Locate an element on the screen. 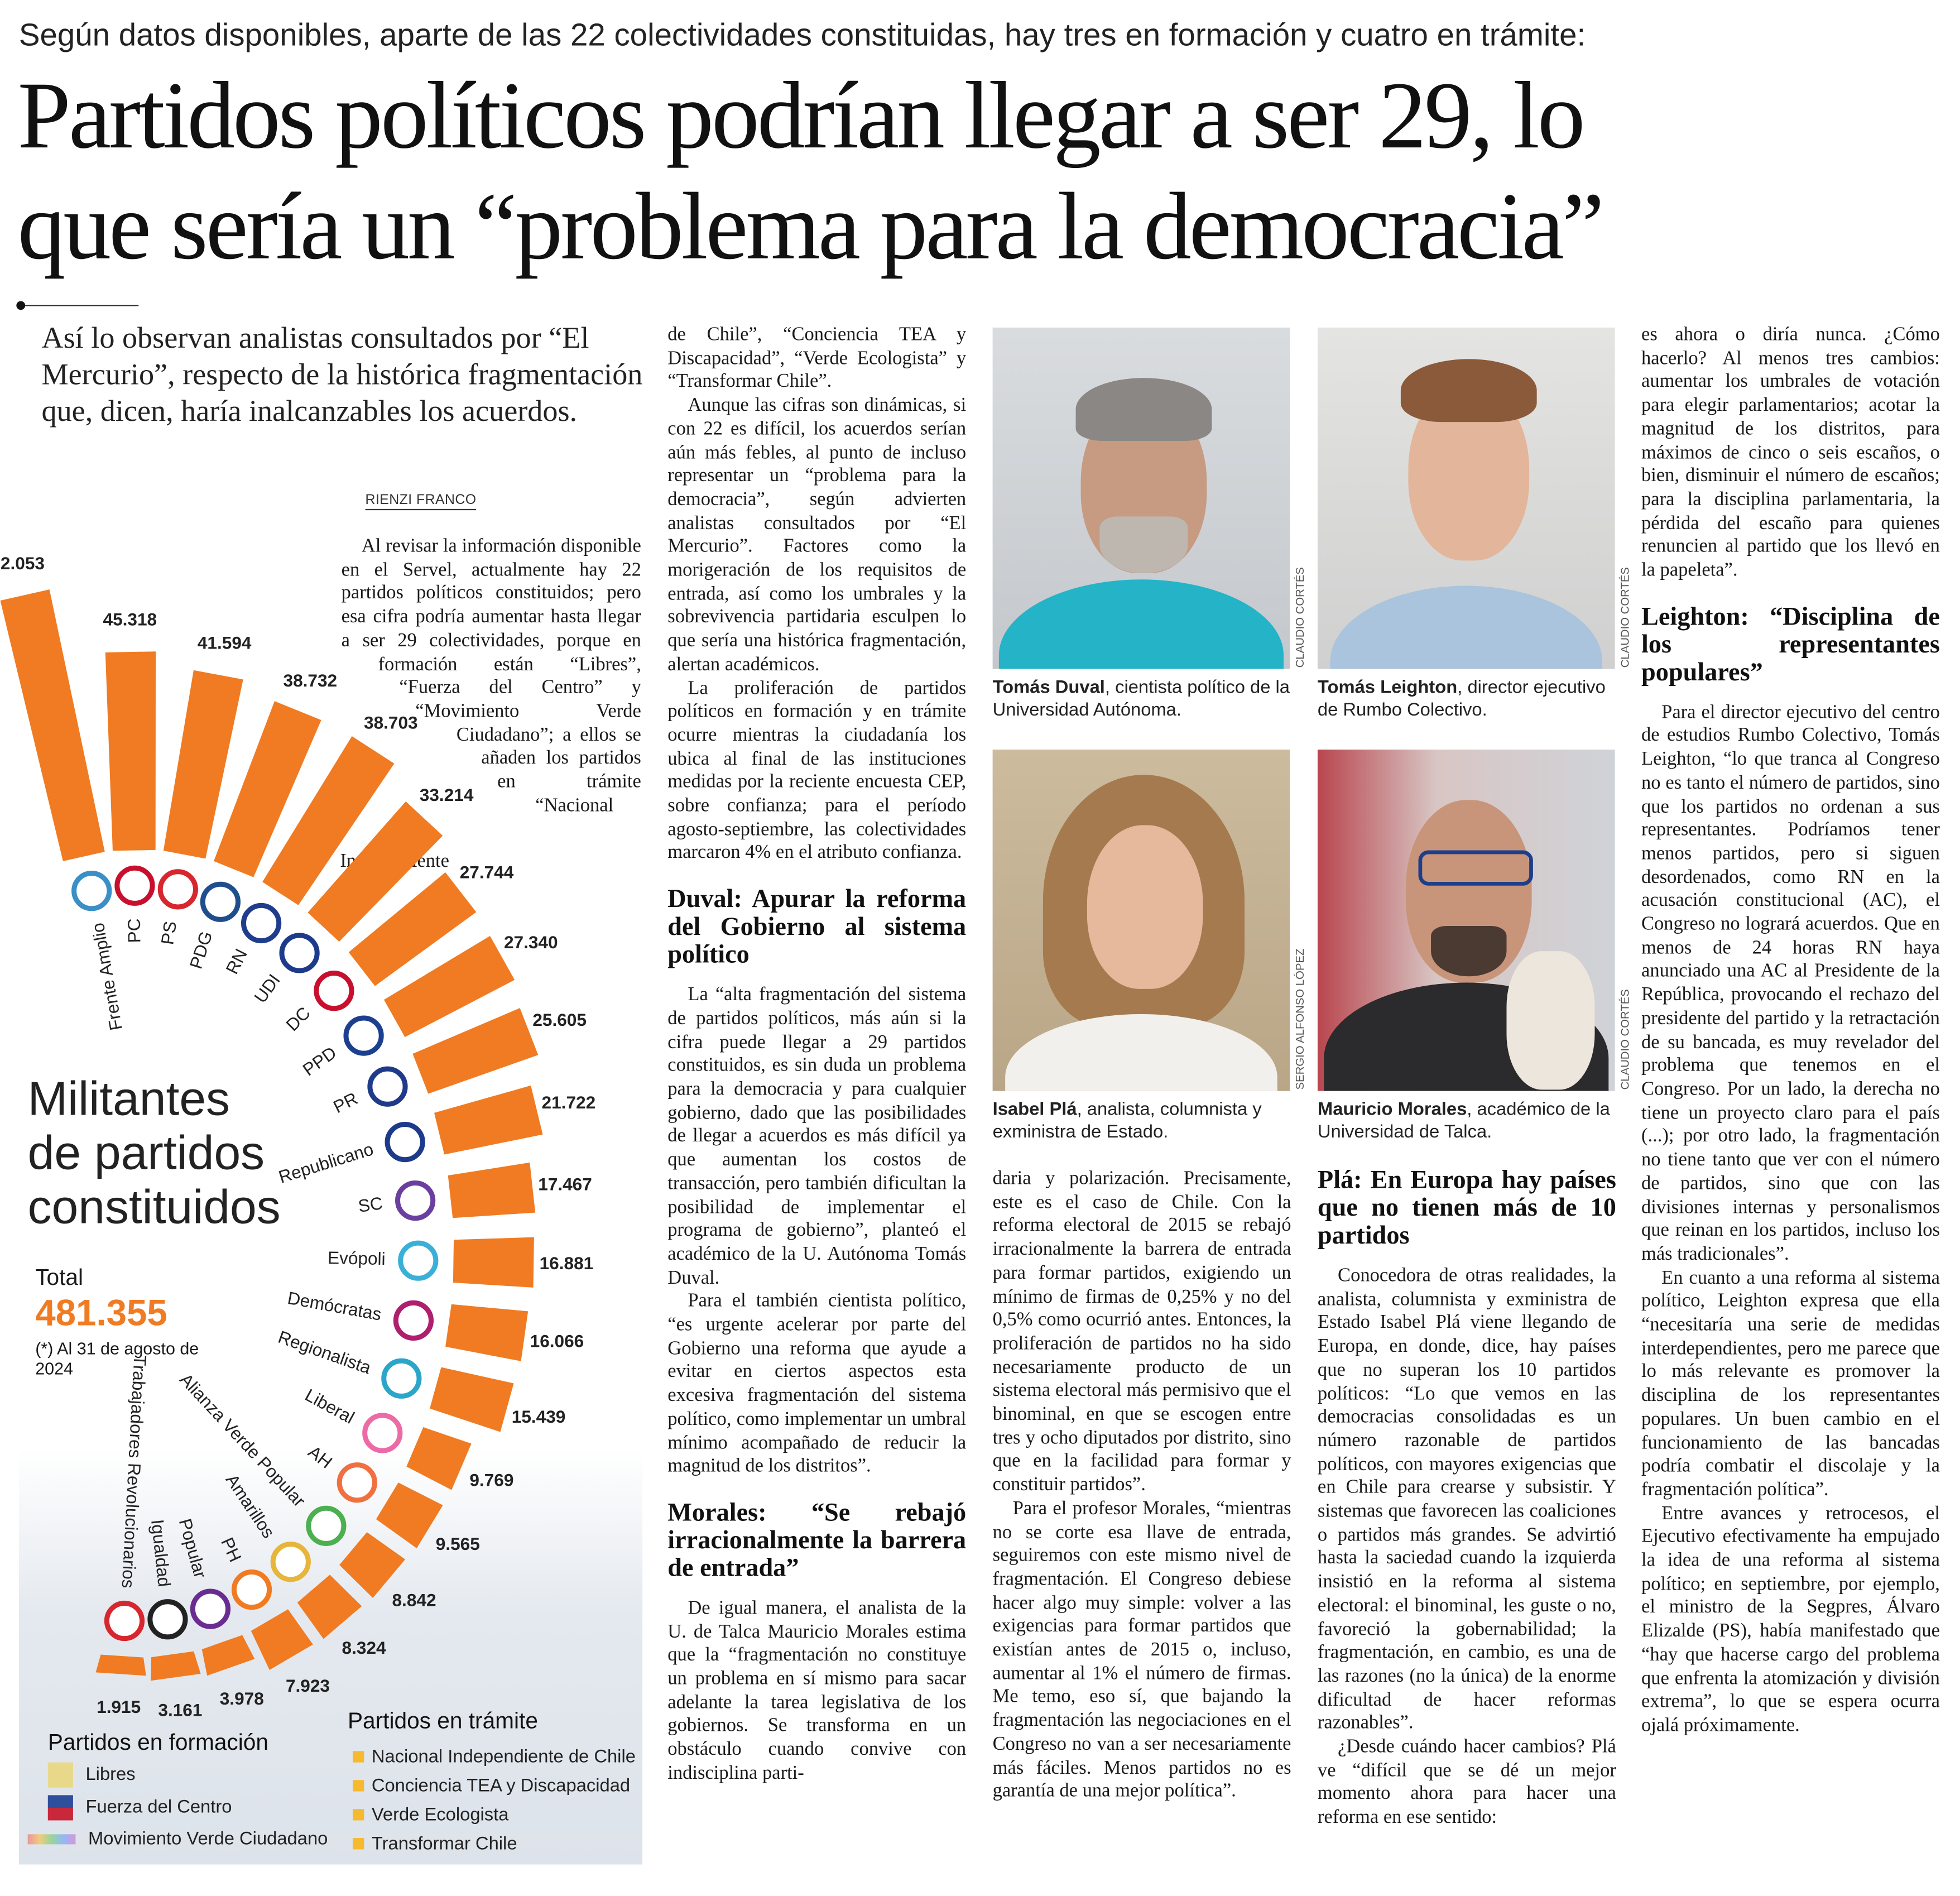 Image resolution: width=1960 pixels, height=1896 pixels. bar-frente-amplio is located at coordinates (52, 725).